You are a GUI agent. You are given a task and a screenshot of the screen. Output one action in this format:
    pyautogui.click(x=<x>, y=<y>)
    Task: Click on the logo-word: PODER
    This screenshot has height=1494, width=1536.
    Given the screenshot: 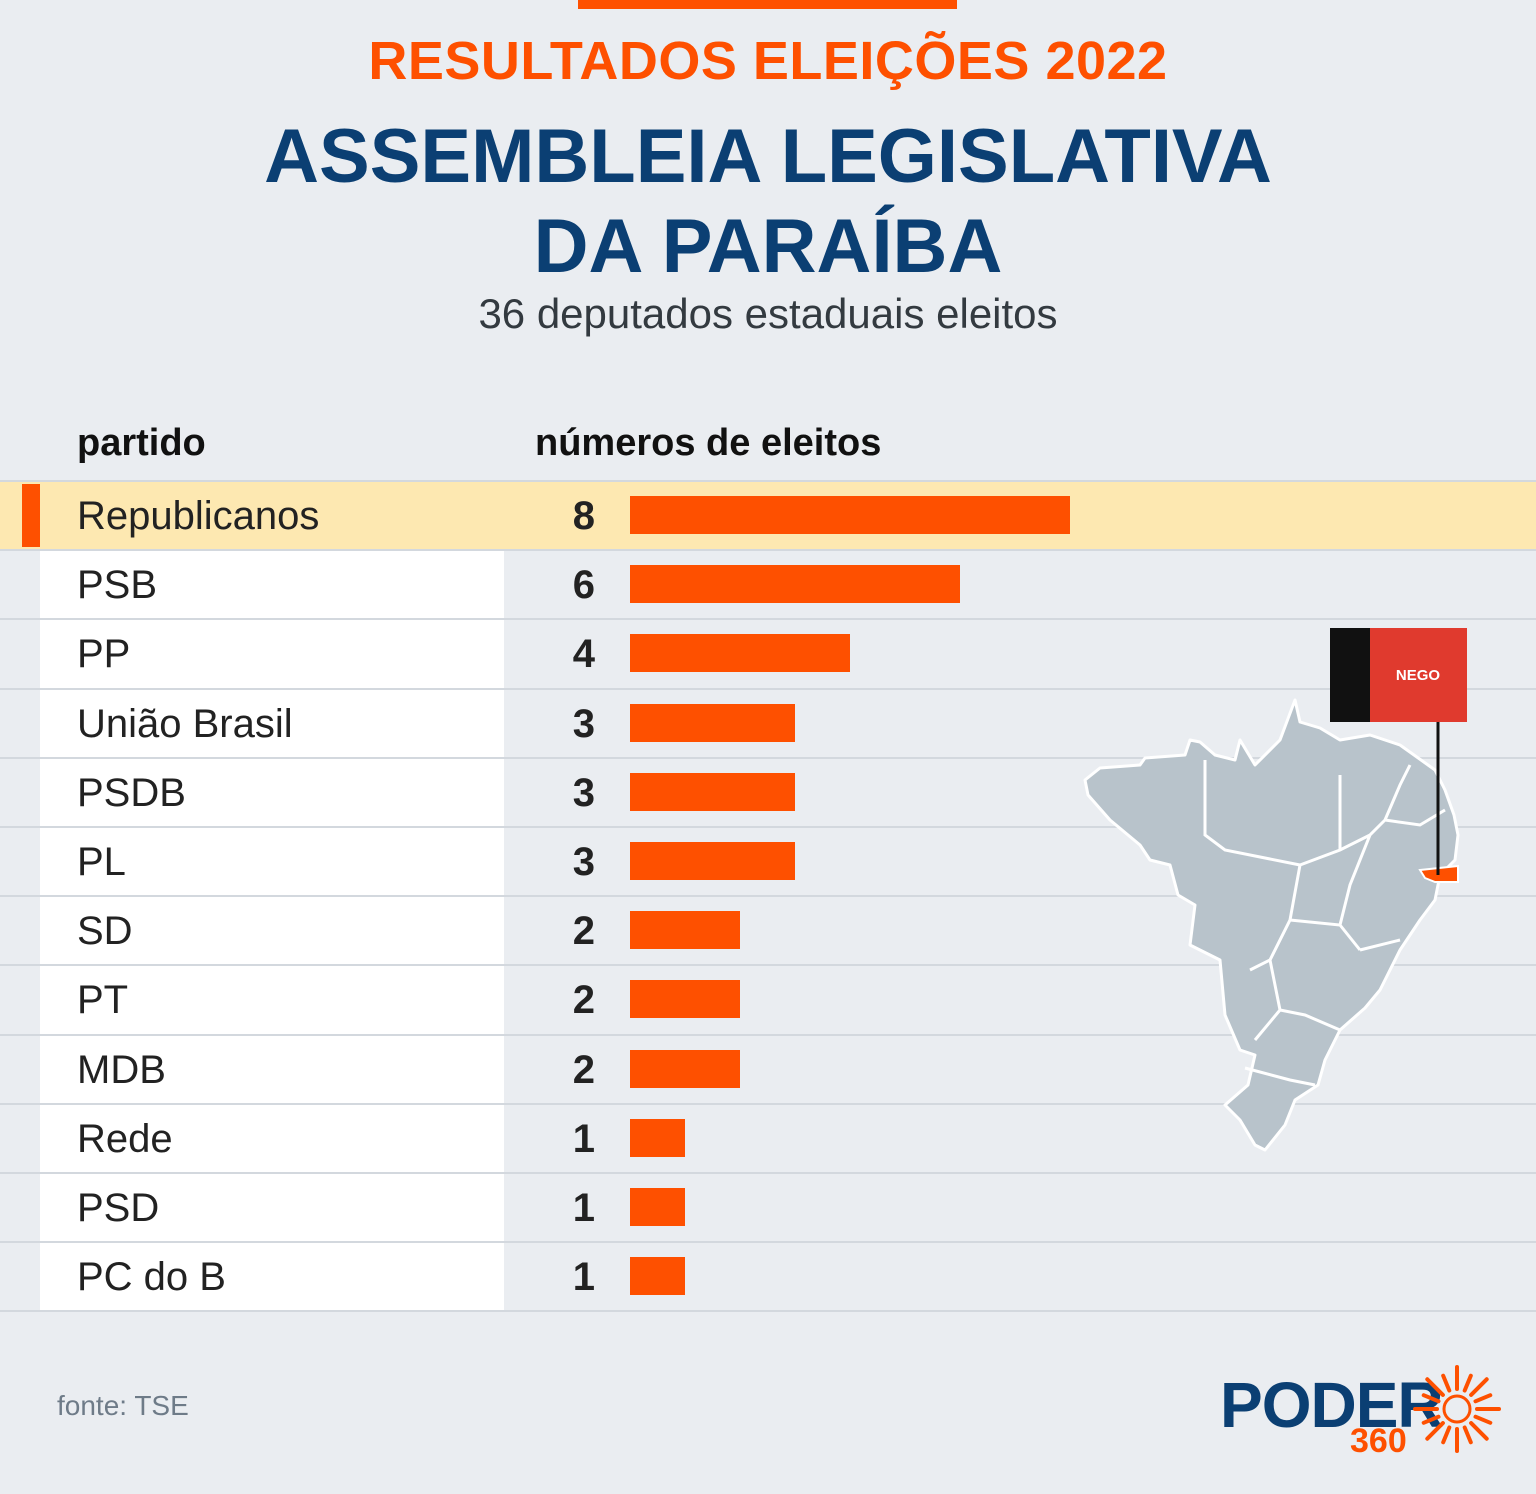 What is the action you would take?
    pyautogui.click(x=1332, y=1405)
    